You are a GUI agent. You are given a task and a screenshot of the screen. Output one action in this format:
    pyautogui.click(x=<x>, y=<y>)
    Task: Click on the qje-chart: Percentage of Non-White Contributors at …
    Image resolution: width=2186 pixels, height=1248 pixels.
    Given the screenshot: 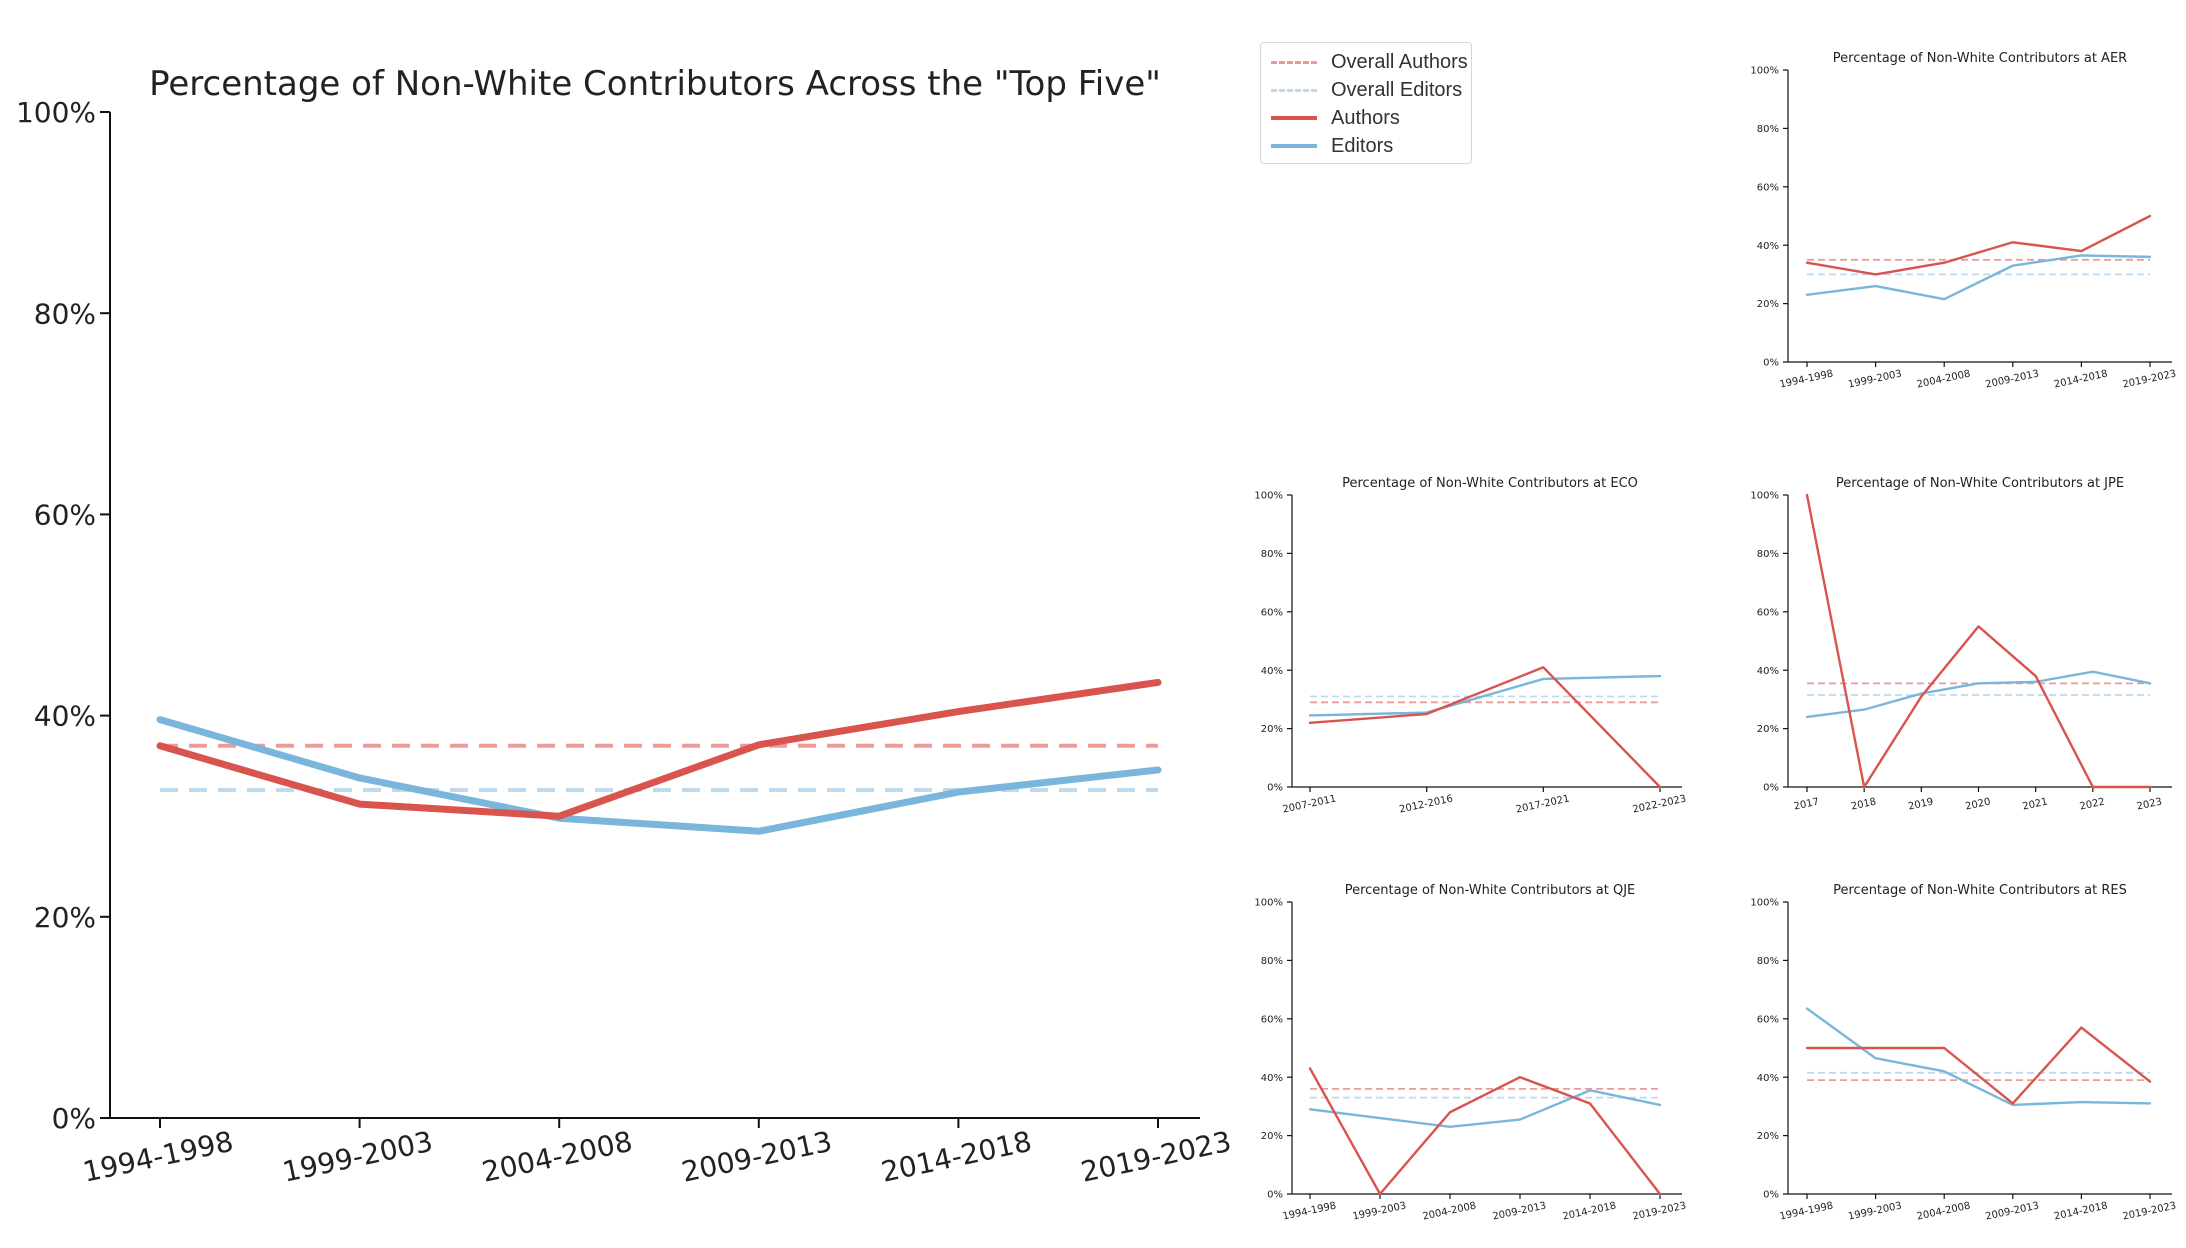 What is the action you would take?
    pyautogui.click(x=1471, y=1053)
    